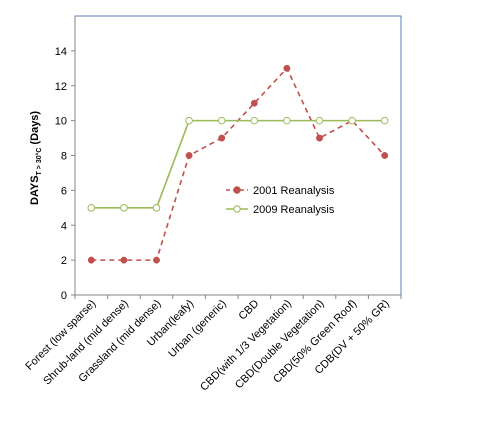  What do you see at coordinates (61, 87) in the screenshot?
I see `y-tick-label: 12` at bounding box center [61, 87].